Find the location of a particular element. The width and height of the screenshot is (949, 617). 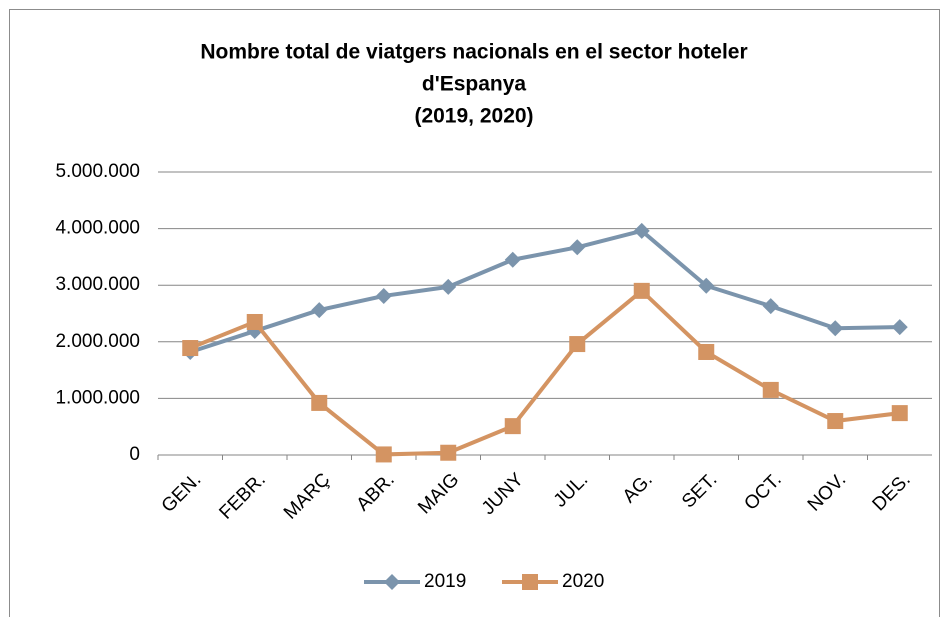

y-tick-label: 4.000.000 is located at coordinates (97, 228).